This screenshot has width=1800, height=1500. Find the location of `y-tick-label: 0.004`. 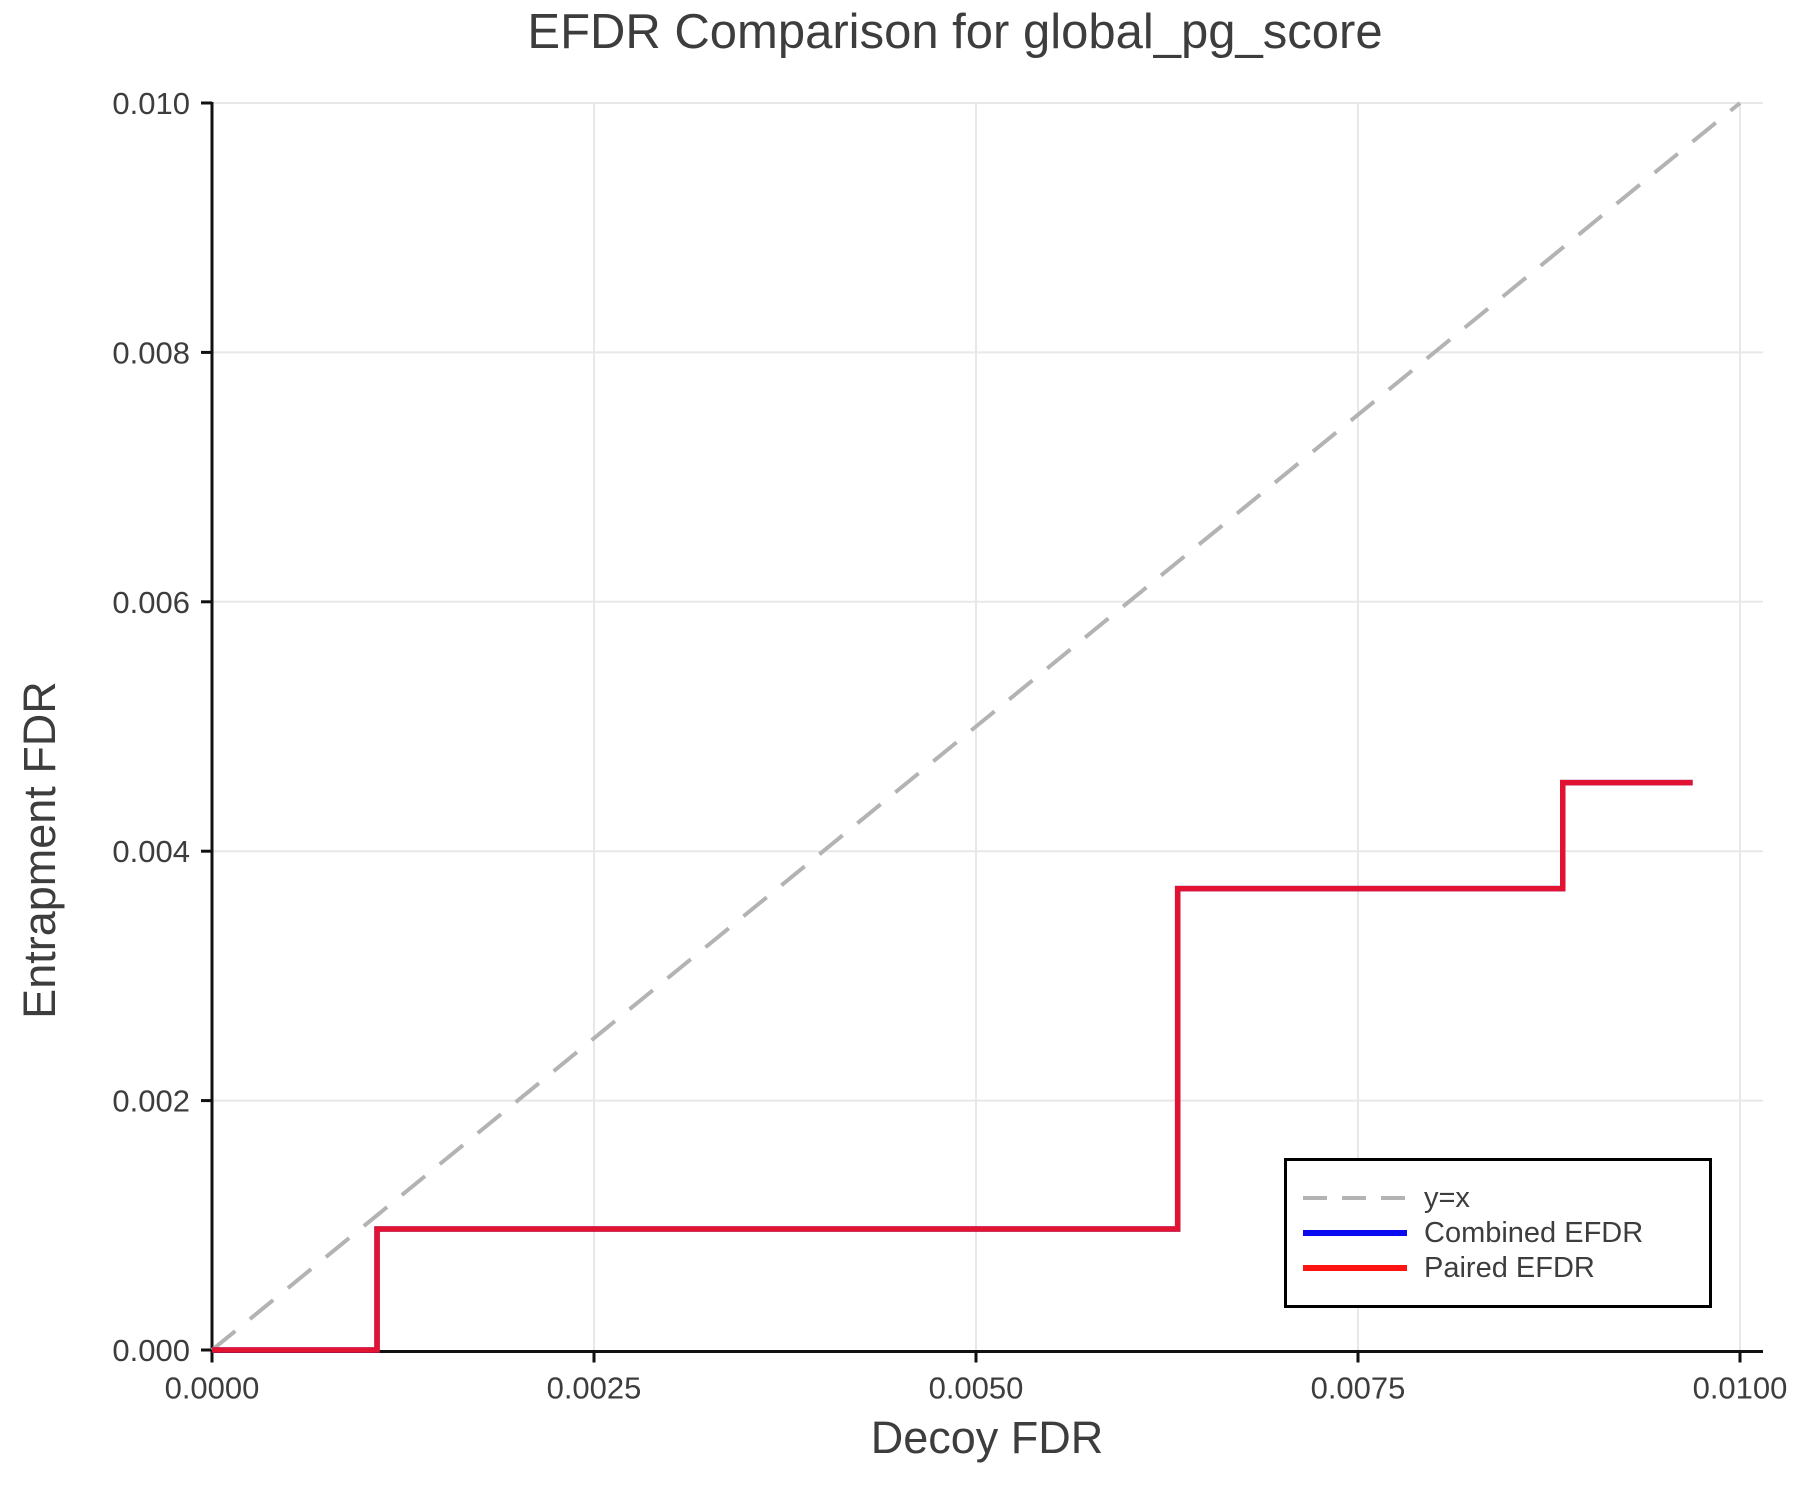

y-tick-label: 0.004 is located at coordinates (151, 851).